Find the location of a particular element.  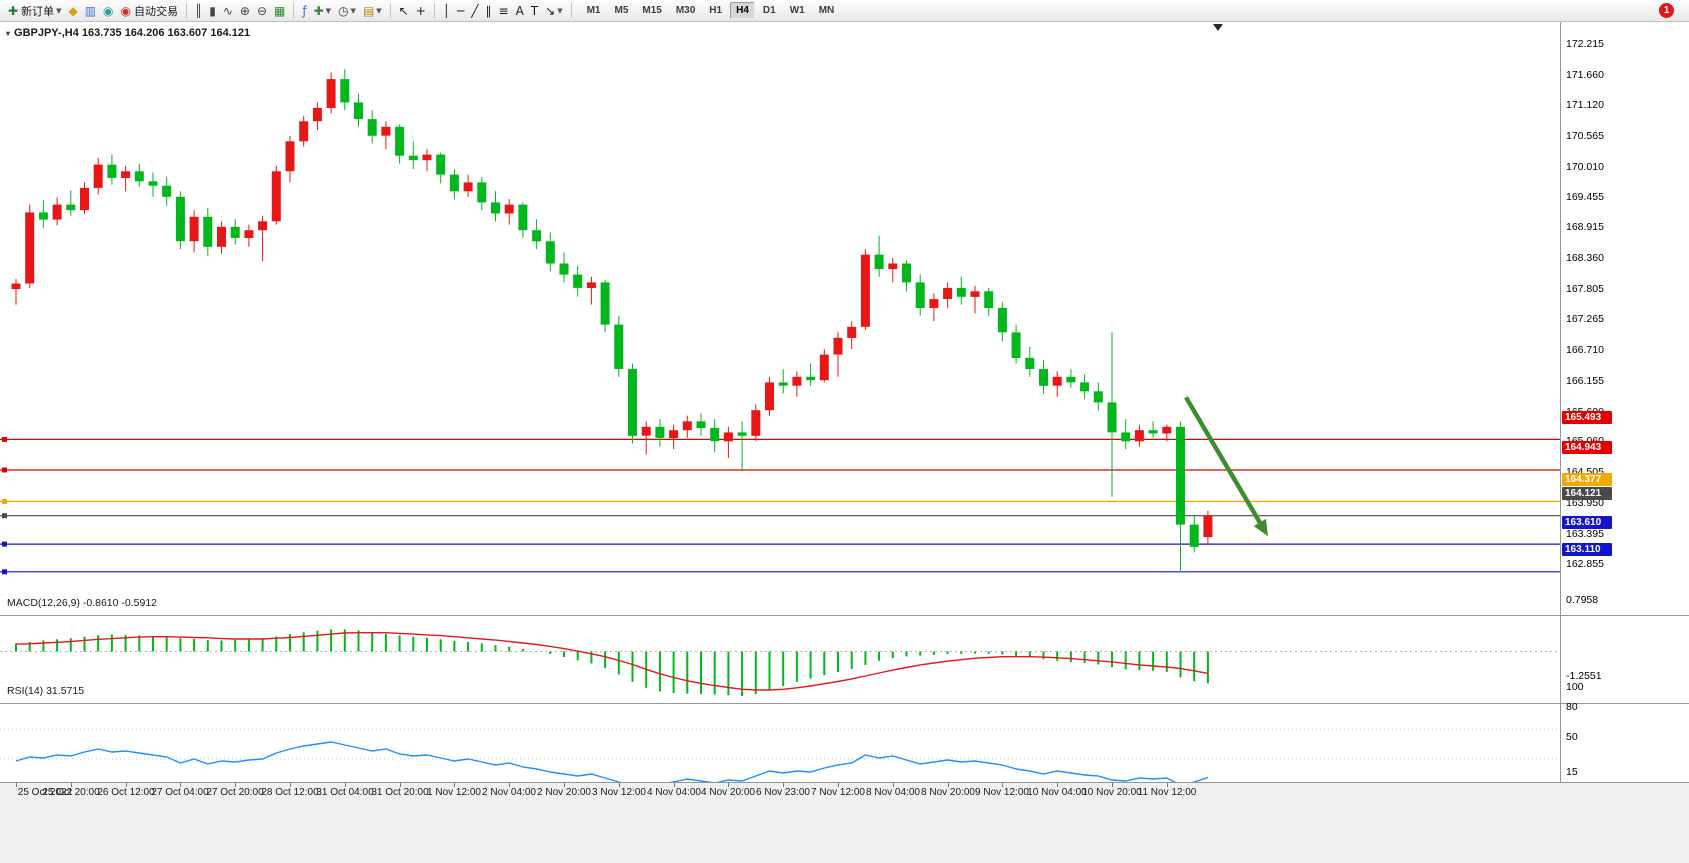

time-axis-label: 1 Nov 12:00 is located at coordinates (454, 792).